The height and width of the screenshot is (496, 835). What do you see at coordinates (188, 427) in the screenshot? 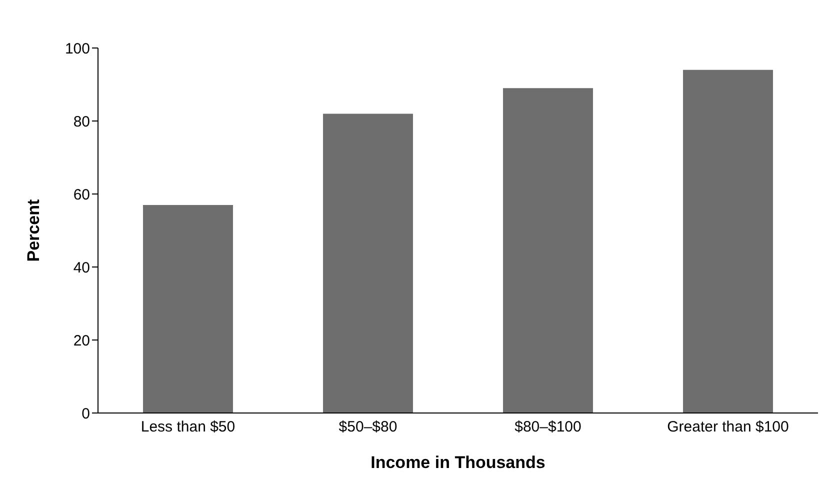
I see `x-tick-label: Less than $50` at bounding box center [188, 427].